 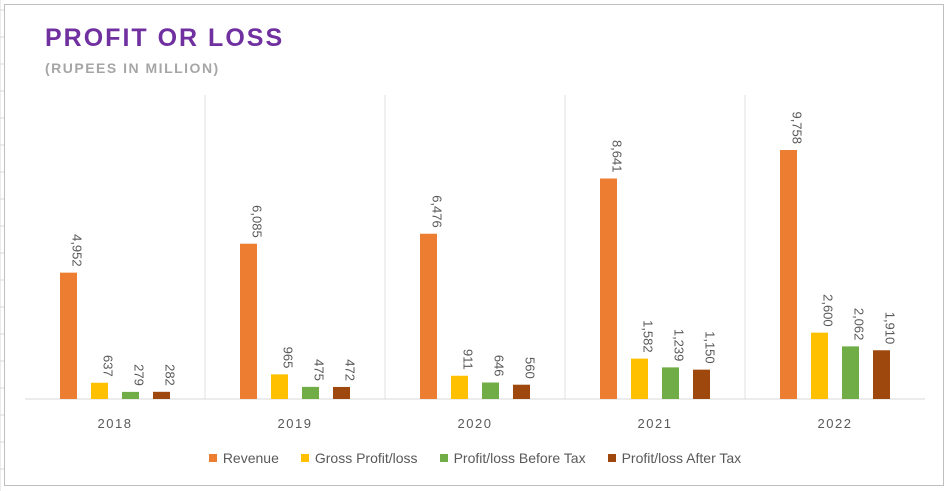 What do you see at coordinates (319, 370) in the screenshot?
I see `data-label: 475` at bounding box center [319, 370].